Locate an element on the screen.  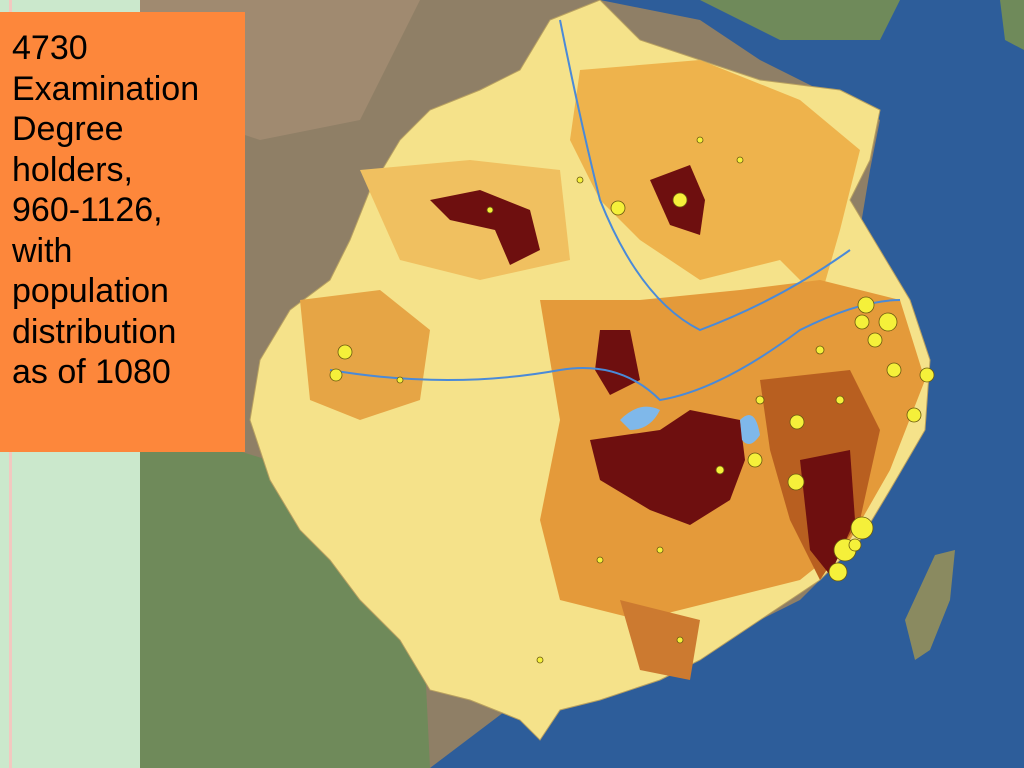
caption-line: holders, is located at coordinates (72, 169).